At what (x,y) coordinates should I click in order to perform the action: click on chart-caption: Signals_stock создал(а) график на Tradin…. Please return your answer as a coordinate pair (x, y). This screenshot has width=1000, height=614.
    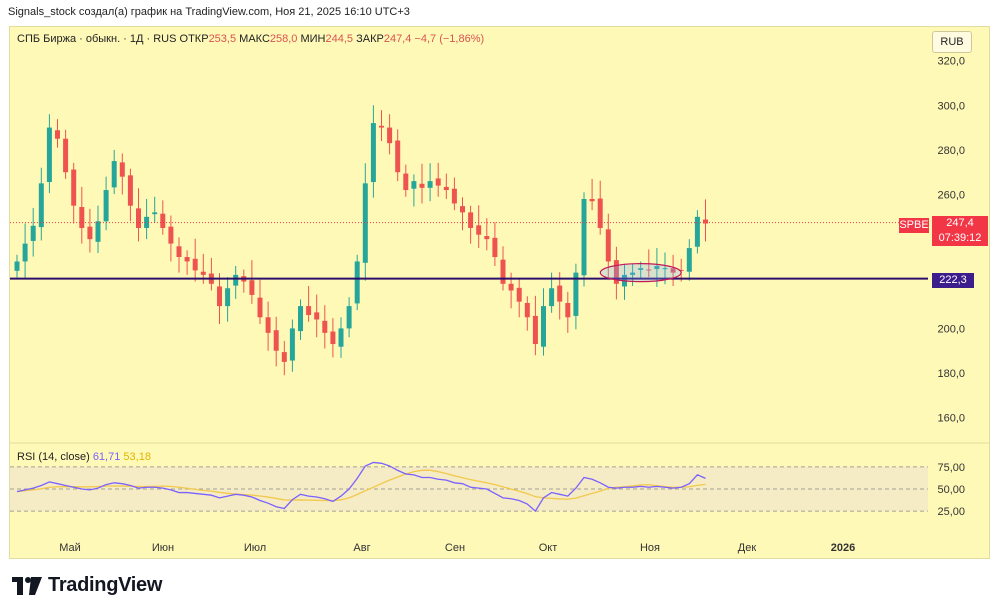
    Looking at the image, I should click on (209, 12).